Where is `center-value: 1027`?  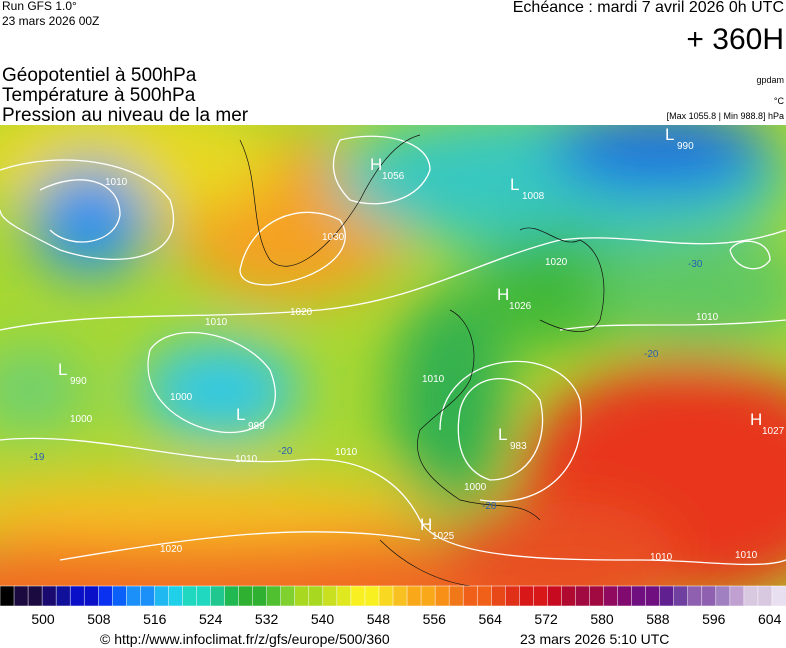
center-value: 1027 is located at coordinates (773, 431).